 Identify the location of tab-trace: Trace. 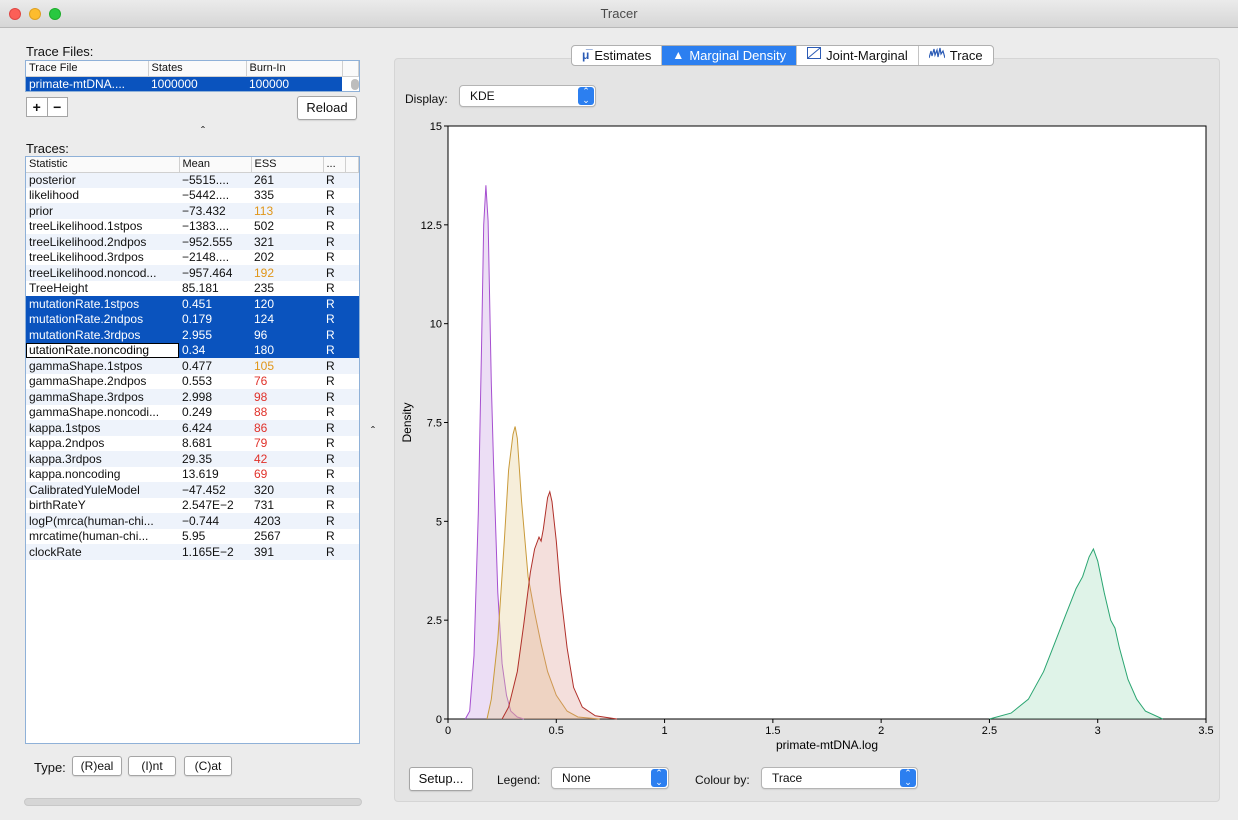
(956, 55).